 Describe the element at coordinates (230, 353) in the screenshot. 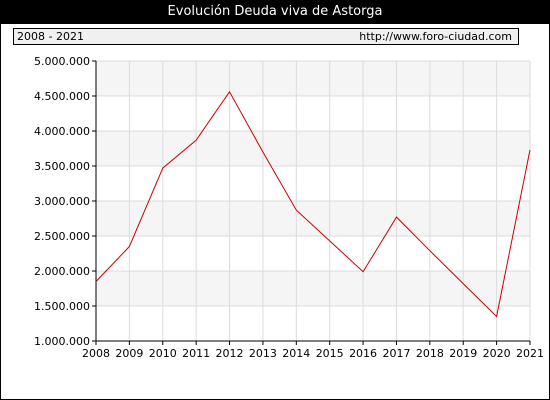

I see `x-tick-label: 2012` at that location.